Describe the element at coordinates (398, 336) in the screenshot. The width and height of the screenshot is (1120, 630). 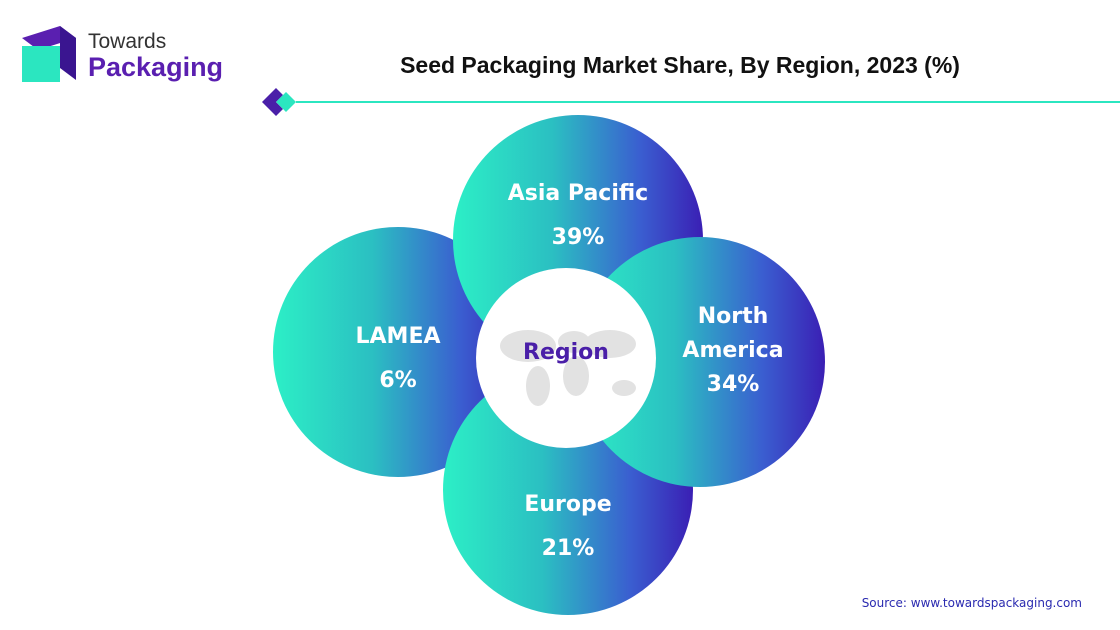
I see `region-name: LAMEA` at that location.